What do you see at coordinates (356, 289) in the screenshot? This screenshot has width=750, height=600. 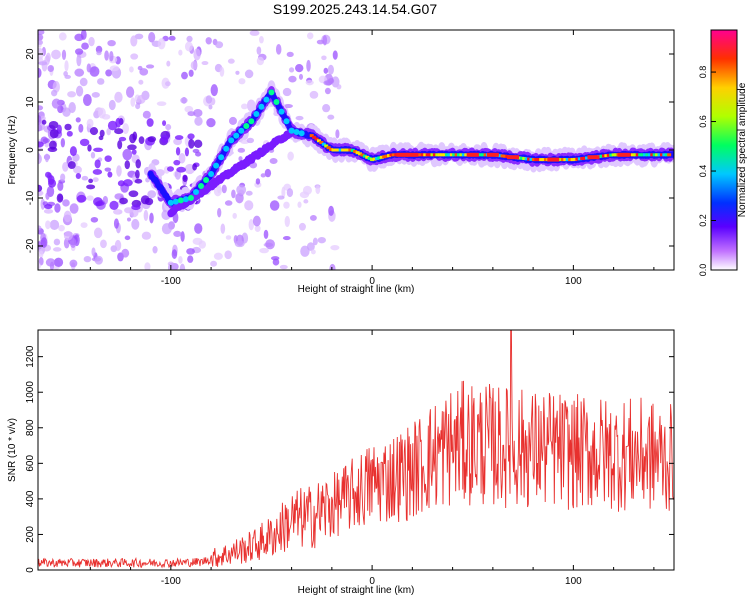 I see `spectrogram-x-label: Height of straight line (km)` at bounding box center [356, 289].